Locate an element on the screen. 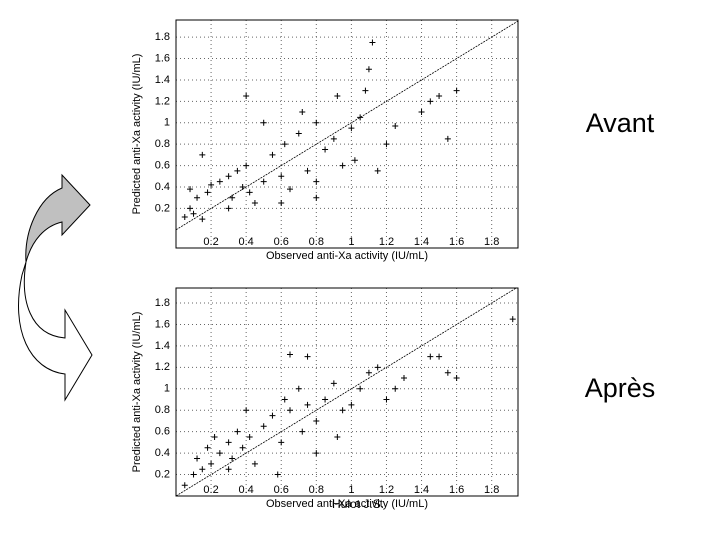 This screenshot has height=540, width=720. y-tick-label: 1.4 is located at coordinates (162, 80).